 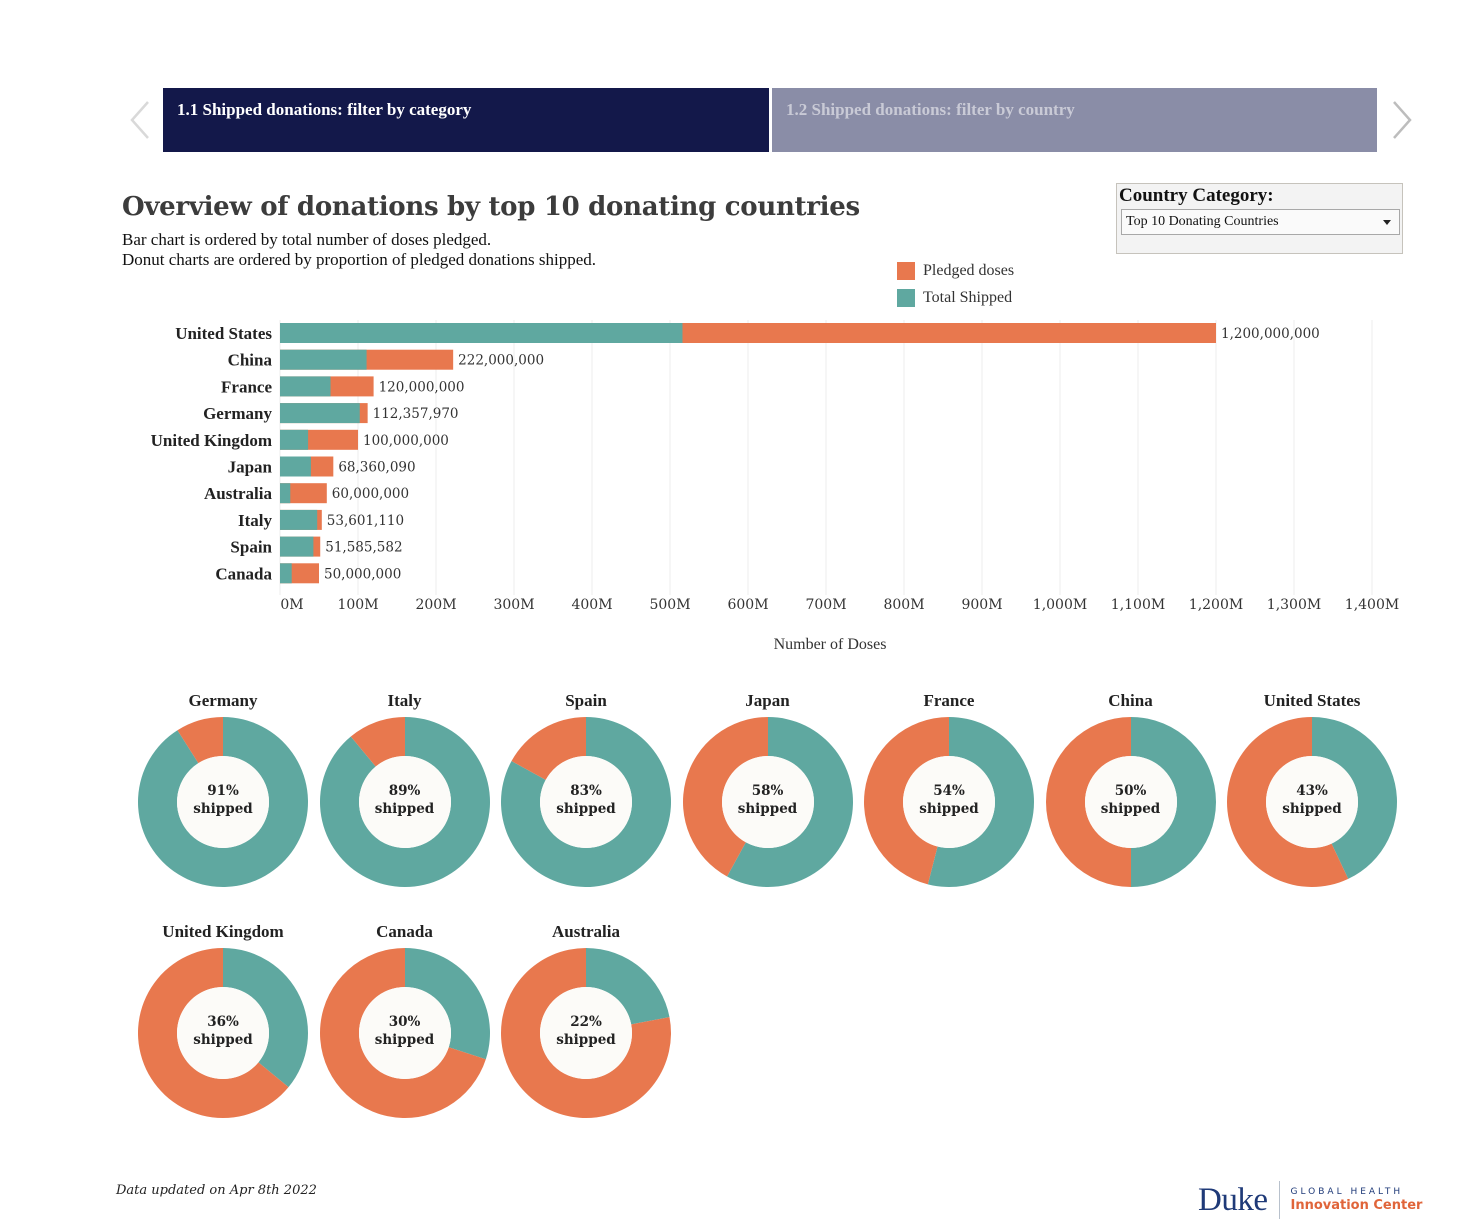 I want to click on donut-center-label: 83% shipped, so click(x=586, y=800).